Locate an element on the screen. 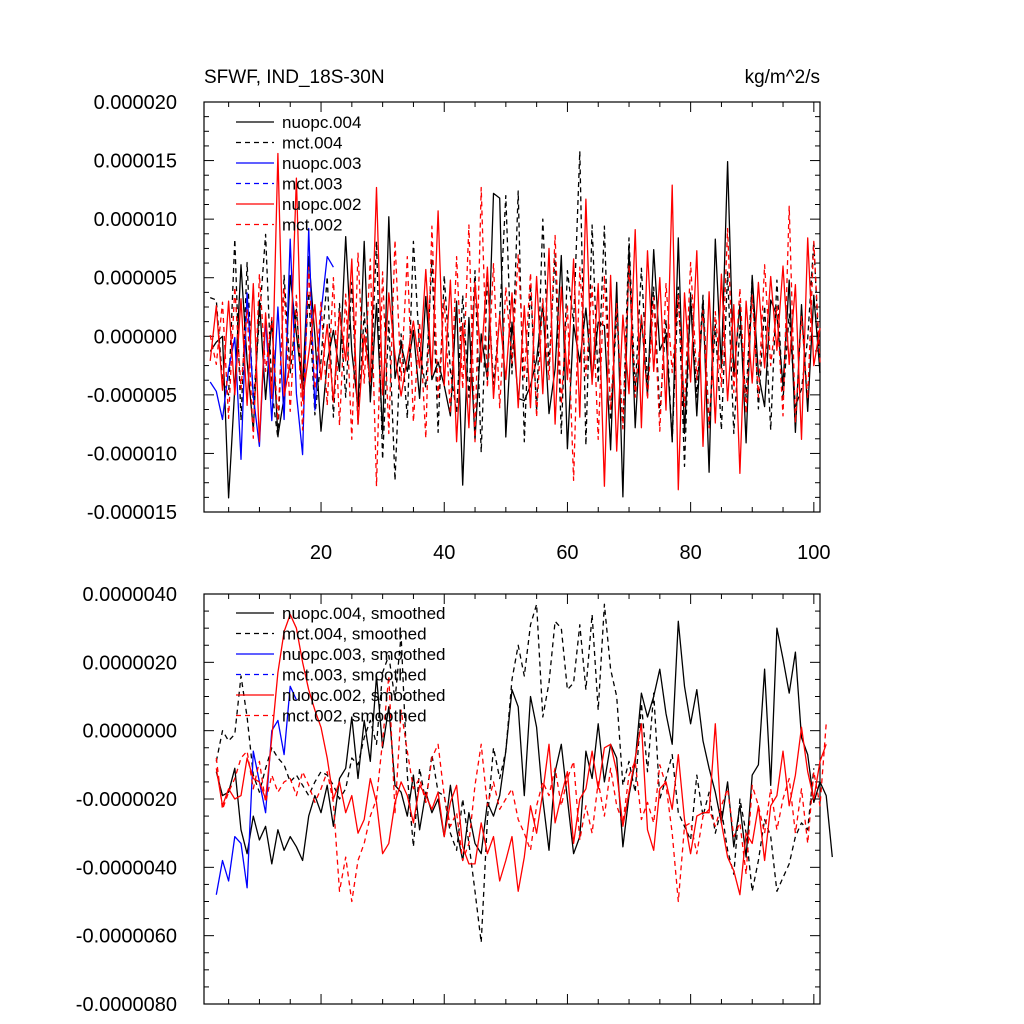  bottom-y-tick-label: -0.0000040 is located at coordinates (126, 868).